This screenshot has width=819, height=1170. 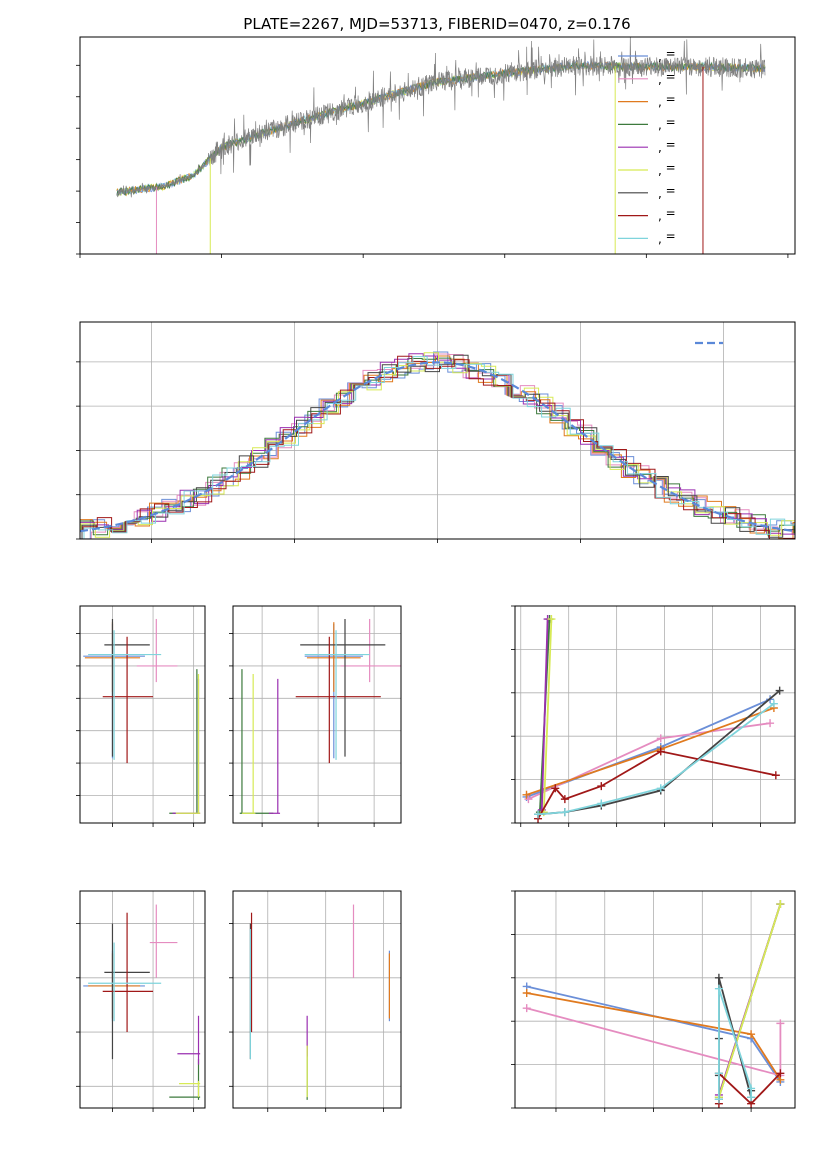 I want to click on age-mass-weight-panel, so click(x=653, y=716).